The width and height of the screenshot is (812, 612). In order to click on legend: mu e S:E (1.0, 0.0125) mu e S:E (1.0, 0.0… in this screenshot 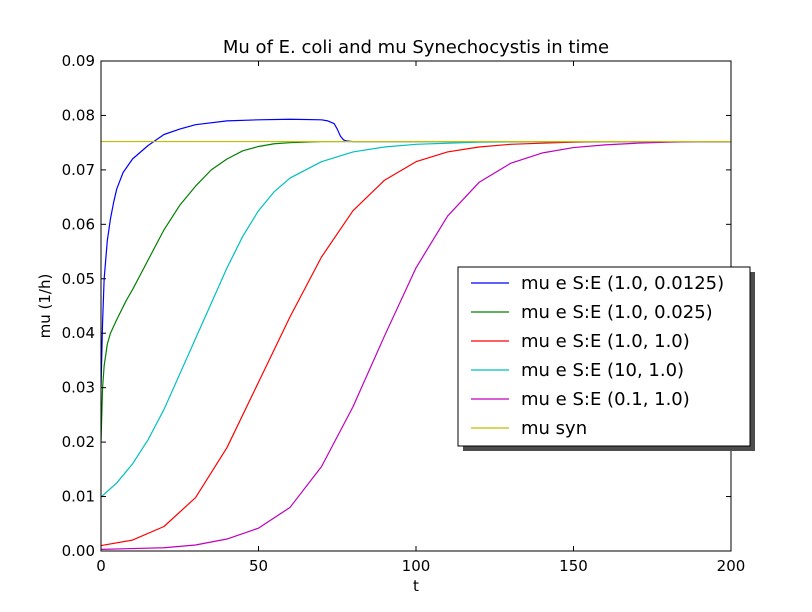, I will do `click(606, 358)`.